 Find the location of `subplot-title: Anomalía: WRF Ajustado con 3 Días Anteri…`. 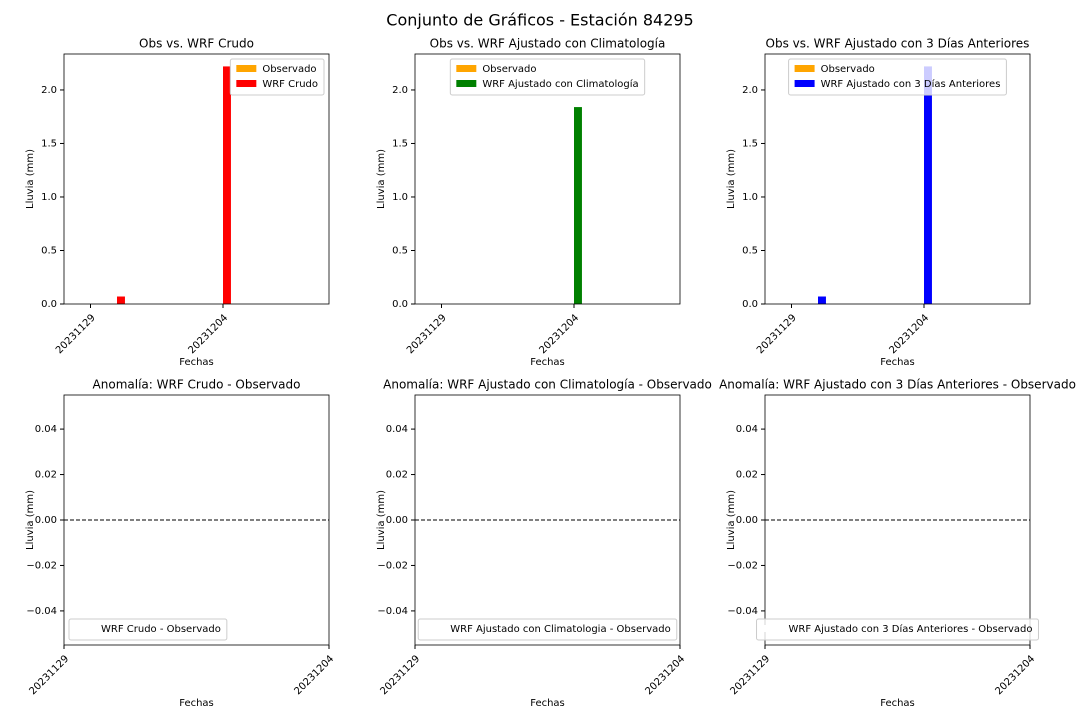

subplot-title: Anomalía: WRF Ajustado con 3 Días Anteri… is located at coordinates (897, 385).